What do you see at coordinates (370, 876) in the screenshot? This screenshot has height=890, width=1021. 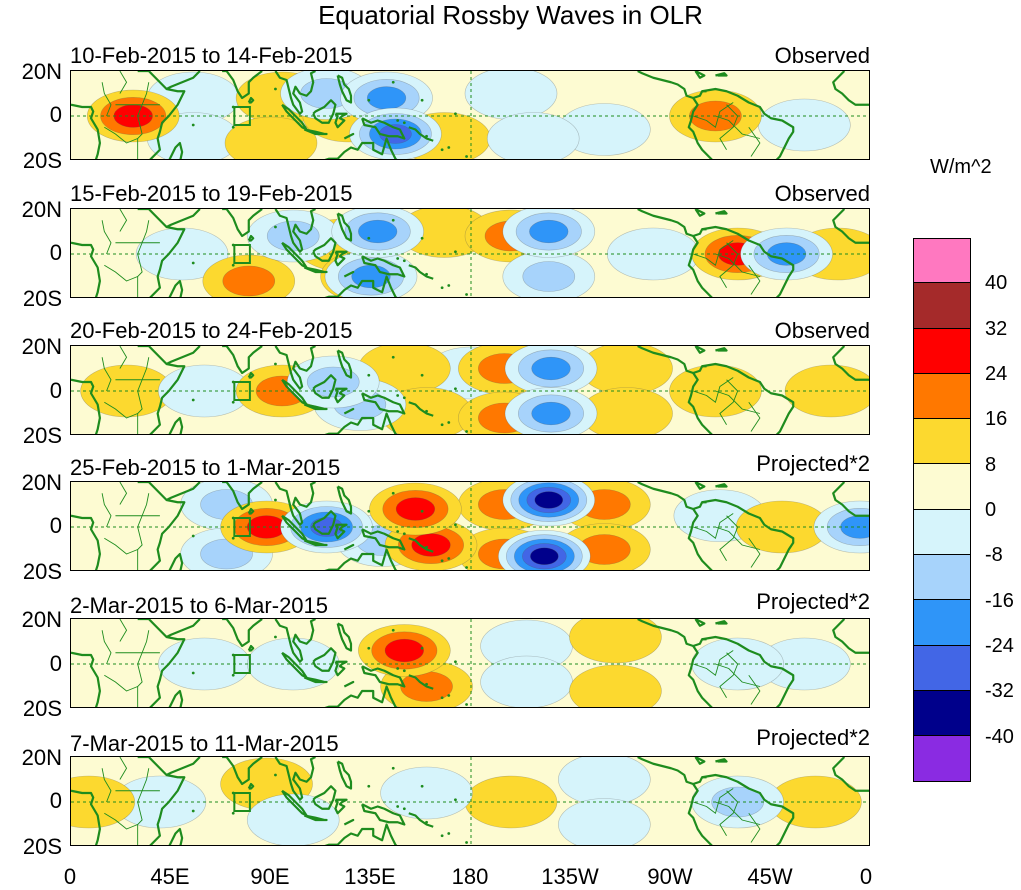 I see `lon-label-135e: 135E` at bounding box center [370, 876].